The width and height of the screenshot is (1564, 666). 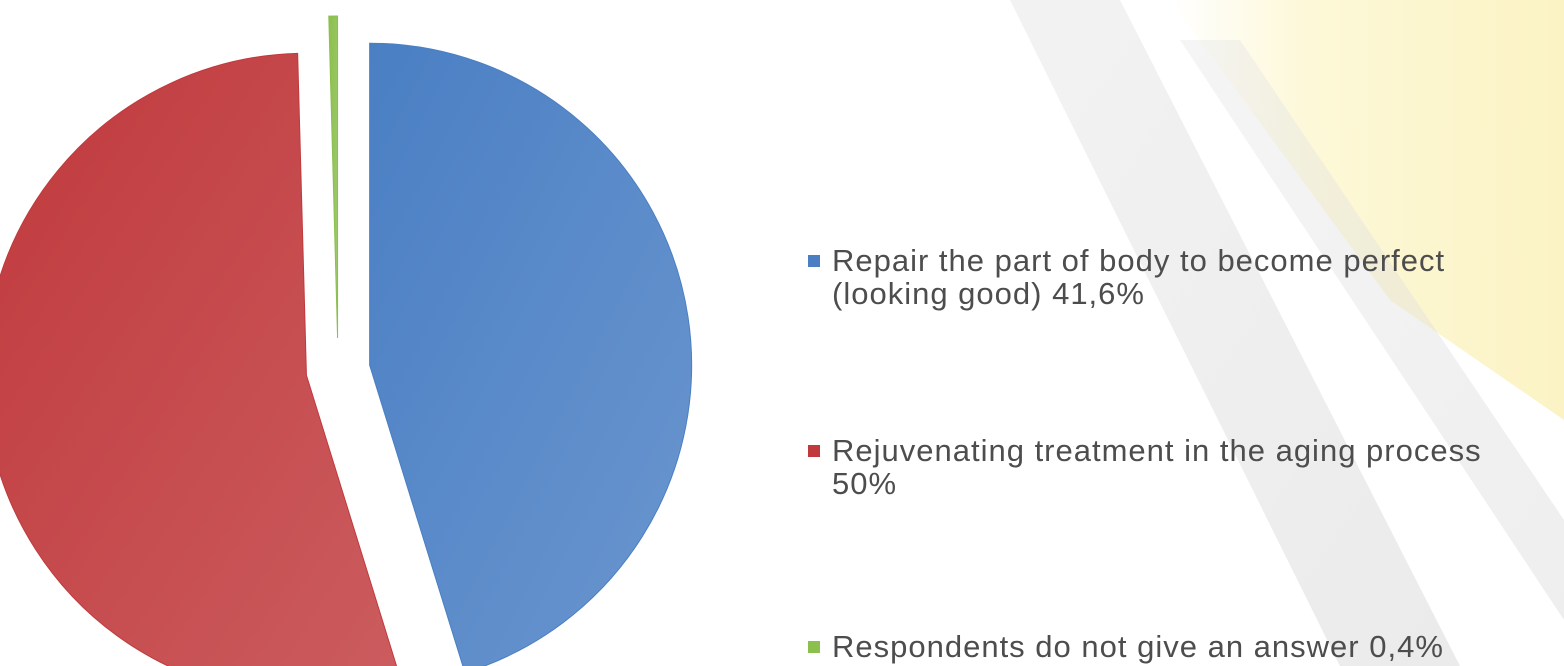 What do you see at coordinates (1138, 646) in the screenshot?
I see `legend-label-3: Respondents do not give an answer 0,4%` at bounding box center [1138, 646].